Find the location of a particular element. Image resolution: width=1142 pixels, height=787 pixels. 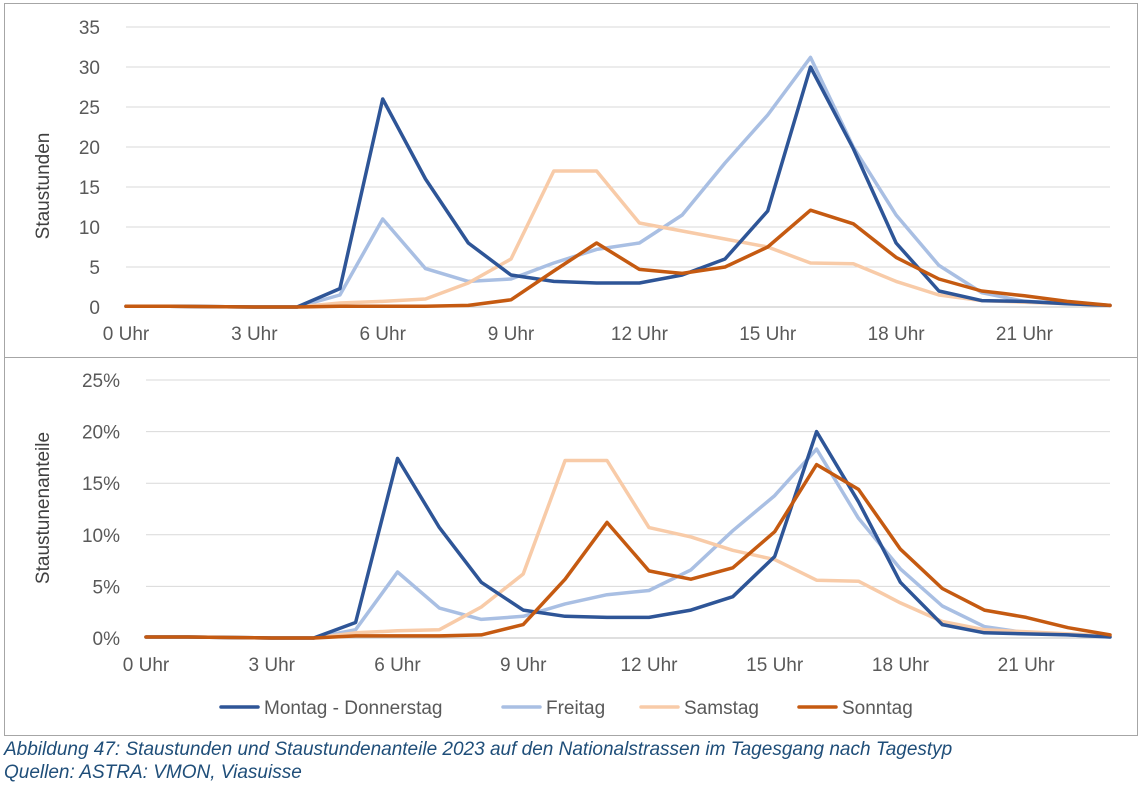

y-tick-label: 10 is located at coordinates (89, 228).